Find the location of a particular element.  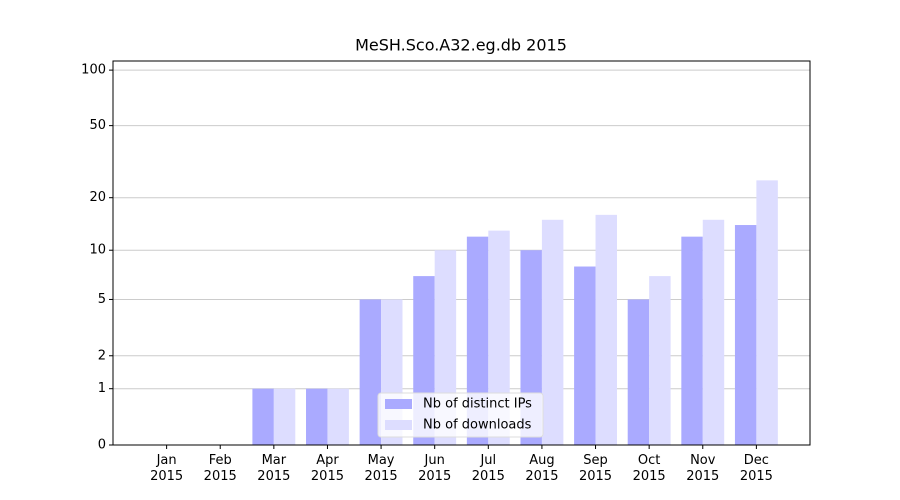

y-tick-label: 10 is located at coordinates (97, 250).